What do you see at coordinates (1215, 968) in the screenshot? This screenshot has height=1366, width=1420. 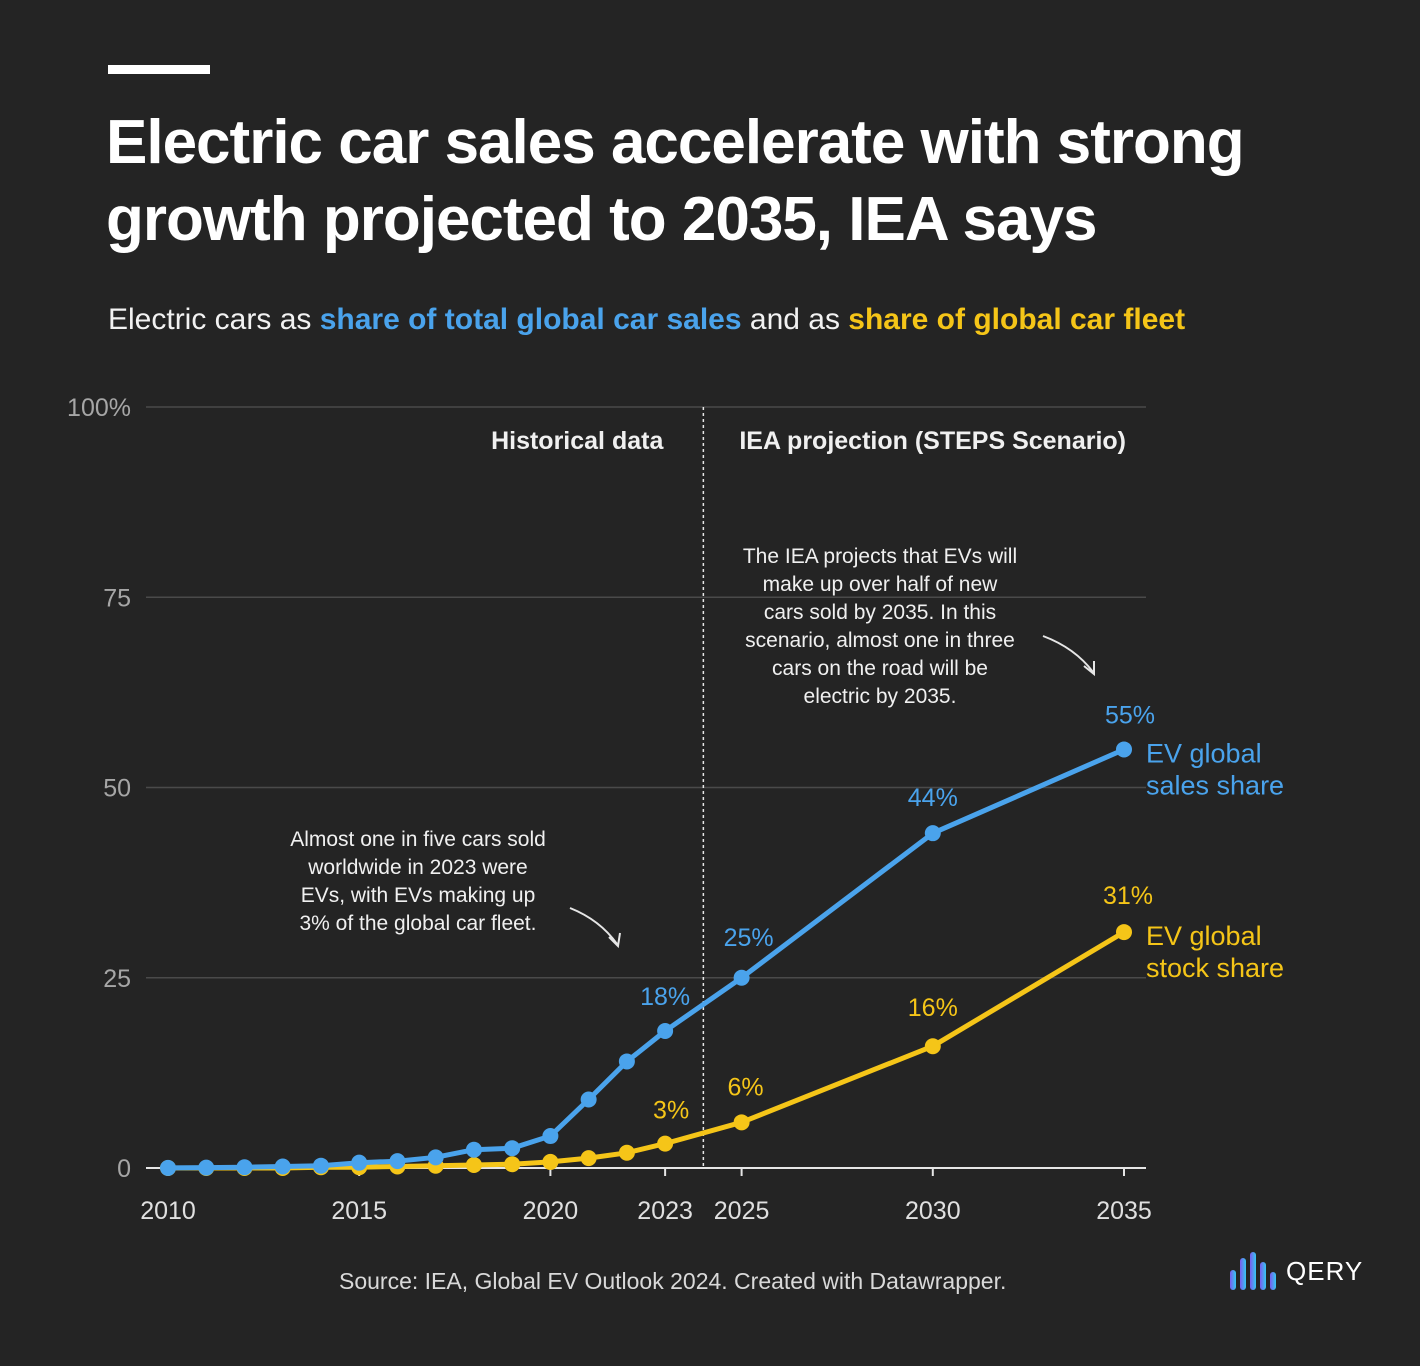 I see `series-name-label: stock share` at bounding box center [1215, 968].